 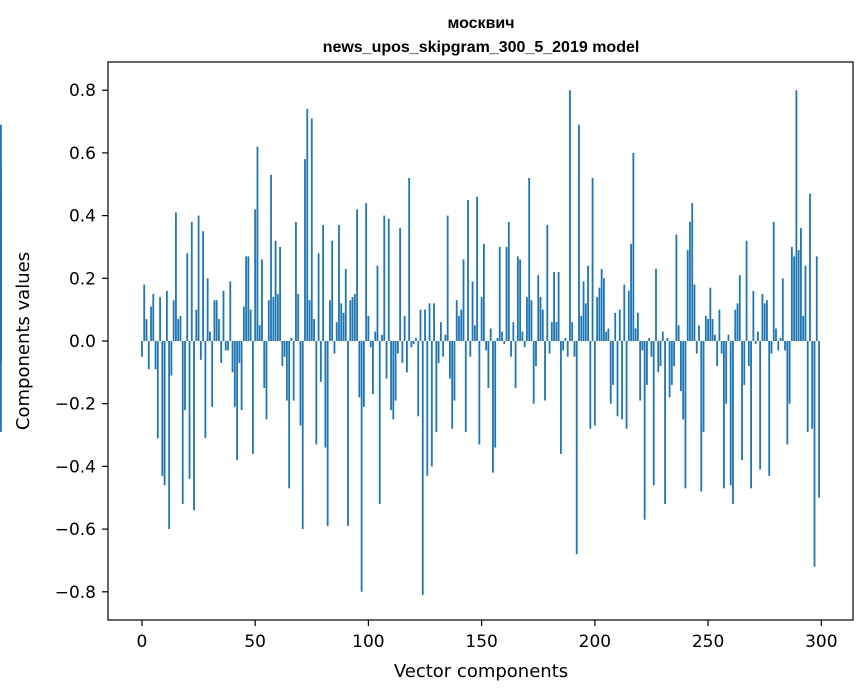 I want to click on x-axis: 0 50 100 150 200 250 300, so click(x=487, y=636).